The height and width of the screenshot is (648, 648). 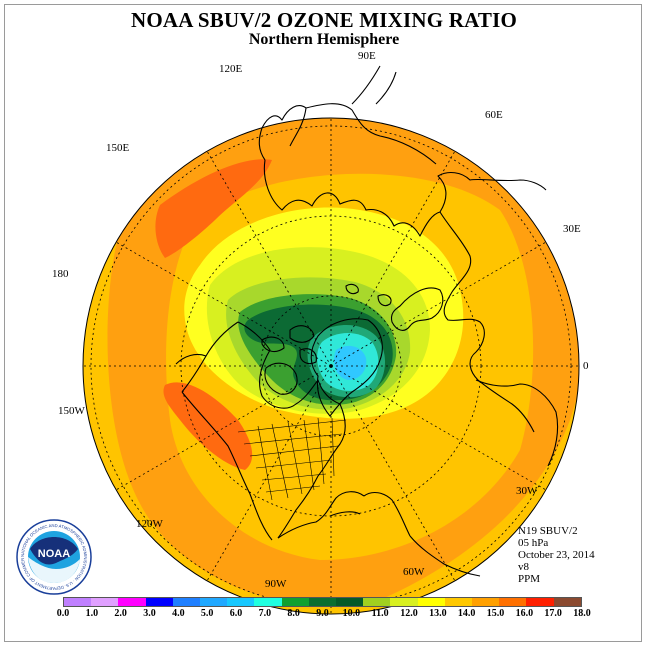 What do you see at coordinates (466, 613) in the screenshot?
I see `colorbar-tick-label: 14.0` at bounding box center [466, 613].